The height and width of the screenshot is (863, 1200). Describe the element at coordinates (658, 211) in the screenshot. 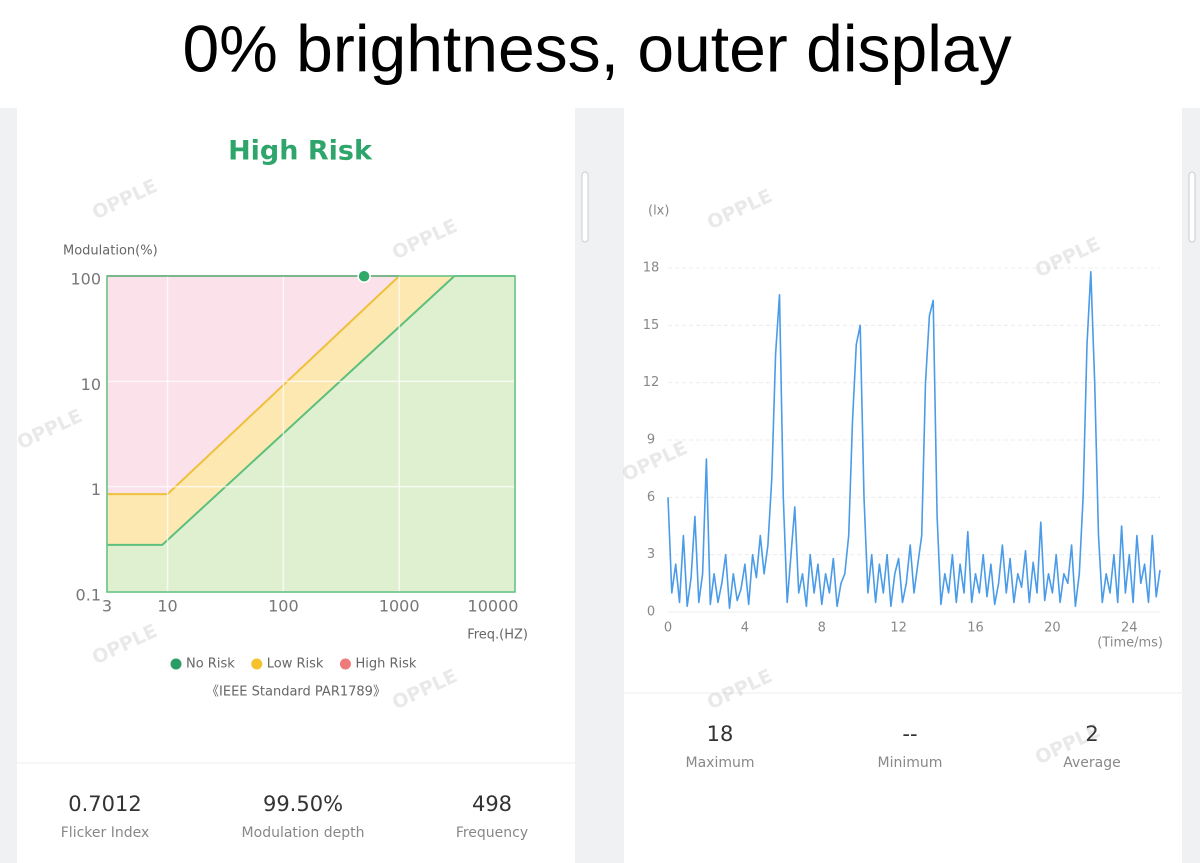

I see `y-axis-label: (lx)` at that location.